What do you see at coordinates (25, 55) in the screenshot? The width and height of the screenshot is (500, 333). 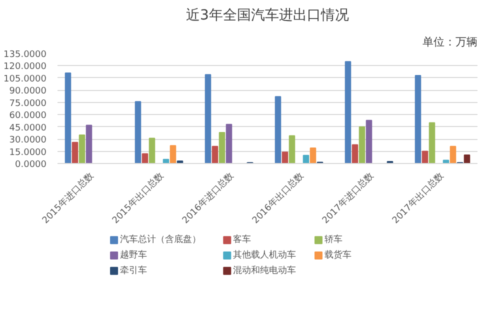 I see `y-tick-label: 135.0000` at bounding box center [25, 55].